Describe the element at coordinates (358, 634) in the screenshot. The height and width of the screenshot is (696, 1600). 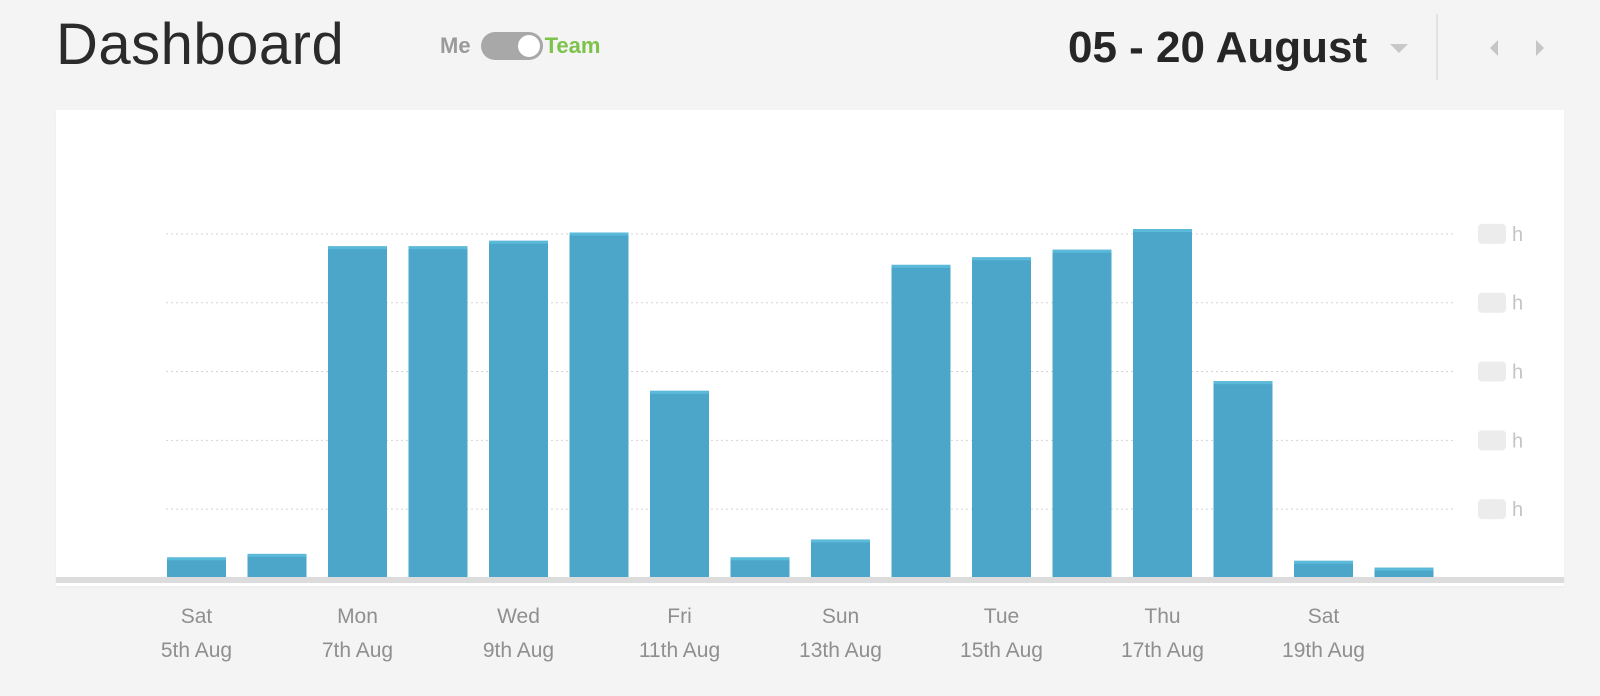
I see `x-tick-label: Mon 7th Aug` at that location.